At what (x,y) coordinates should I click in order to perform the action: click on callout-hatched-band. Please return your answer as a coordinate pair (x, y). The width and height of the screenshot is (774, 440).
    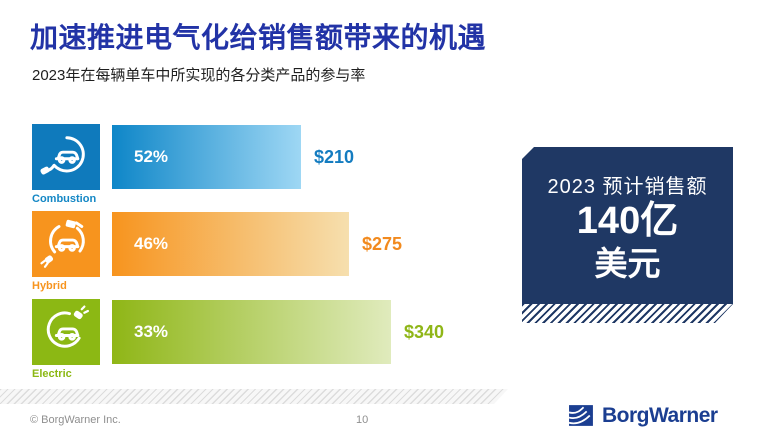
    Looking at the image, I should click on (627, 313).